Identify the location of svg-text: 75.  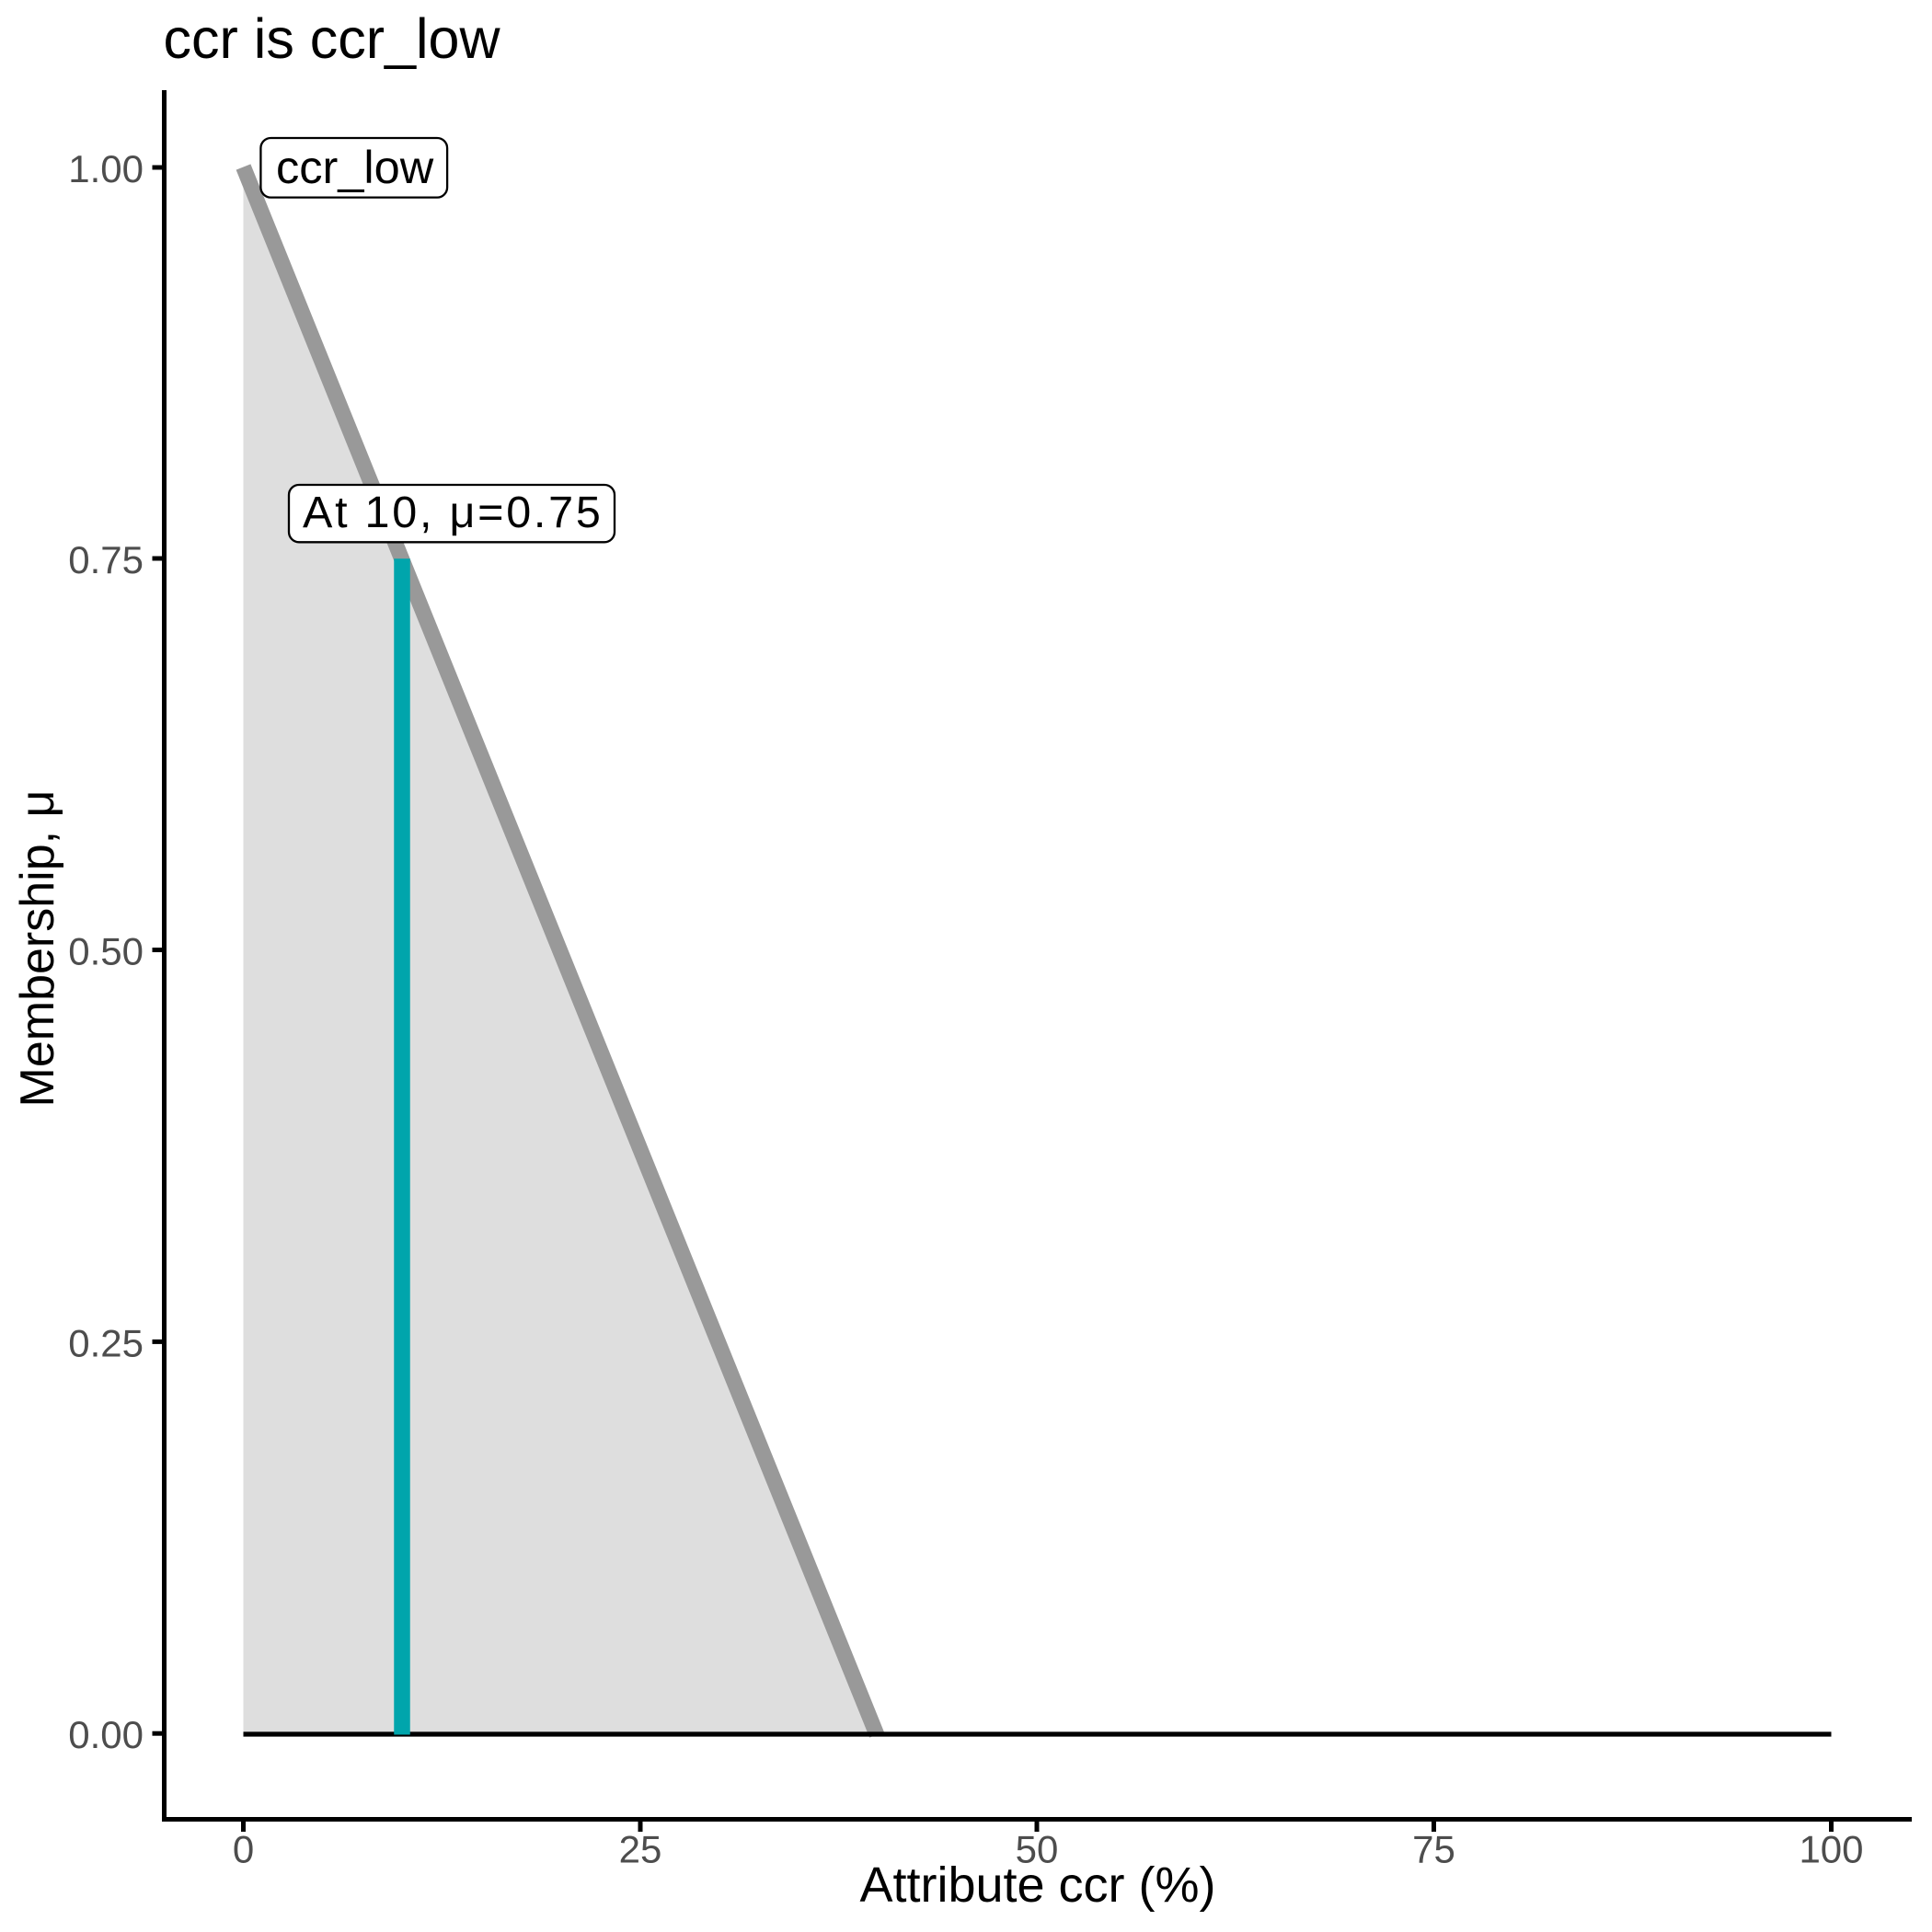
(1433, 1849).